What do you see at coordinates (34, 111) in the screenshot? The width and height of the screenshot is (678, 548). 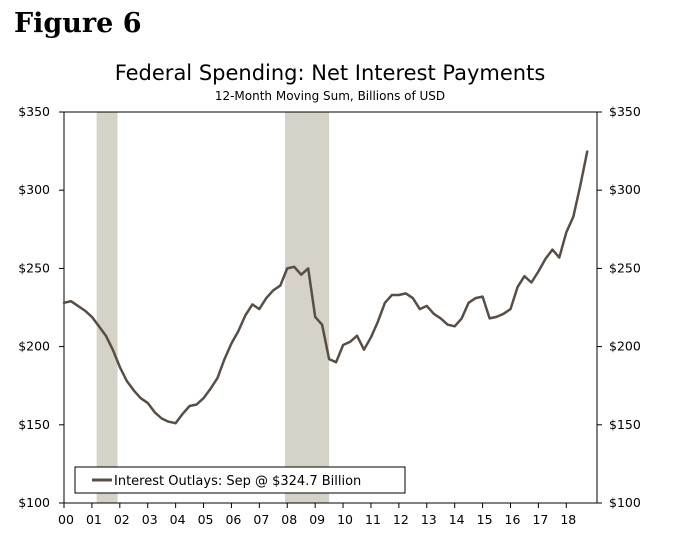 I see `y-tick-label-left: $350` at bounding box center [34, 111].